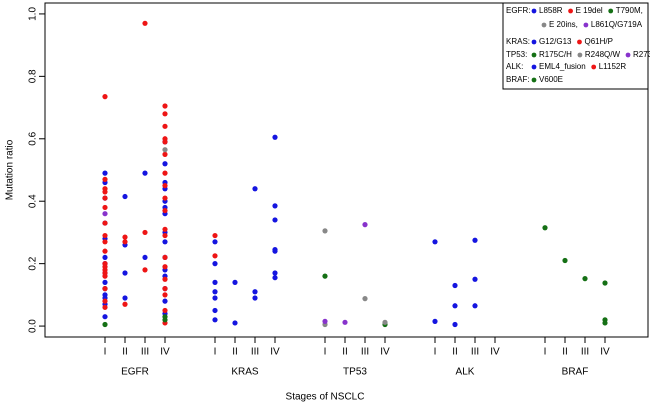 The height and width of the screenshot is (405, 650). Describe the element at coordinates (563, 24) in the screenshot. I see `legend-label: E 20ins,` at that location.